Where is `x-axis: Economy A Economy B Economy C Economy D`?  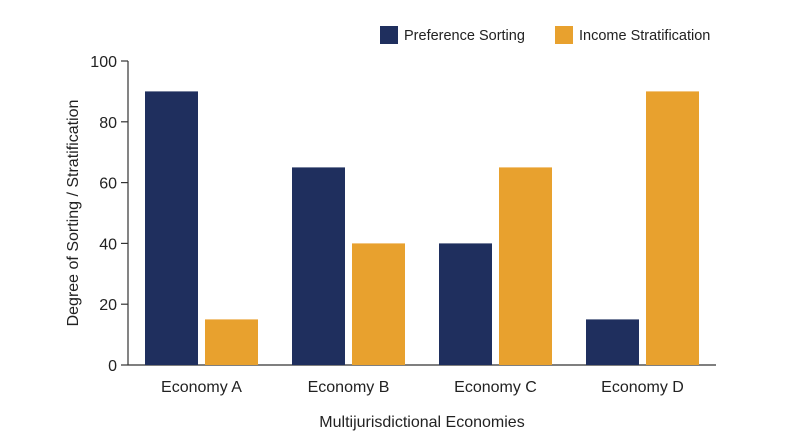 x-axis: Economy A Economy B Economy C Economy D is located at coordinates (422, 380).